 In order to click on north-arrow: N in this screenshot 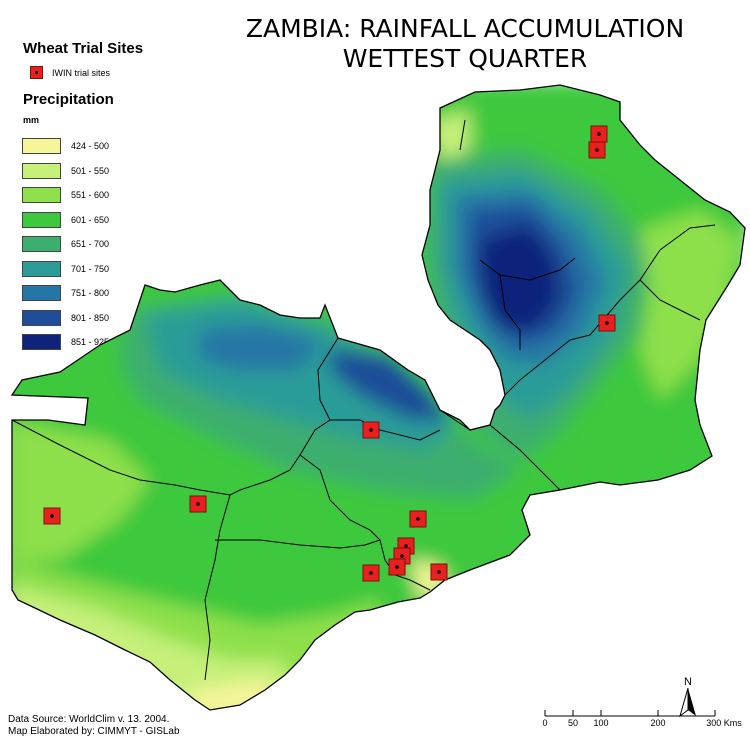, I will do `click(688, 699)`.